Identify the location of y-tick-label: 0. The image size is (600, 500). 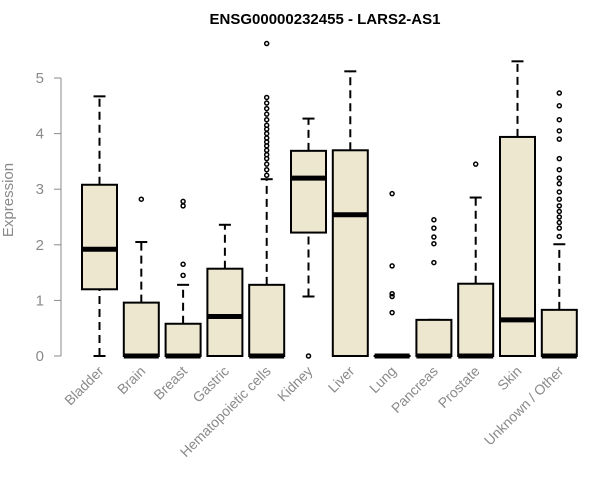
(40, 356).